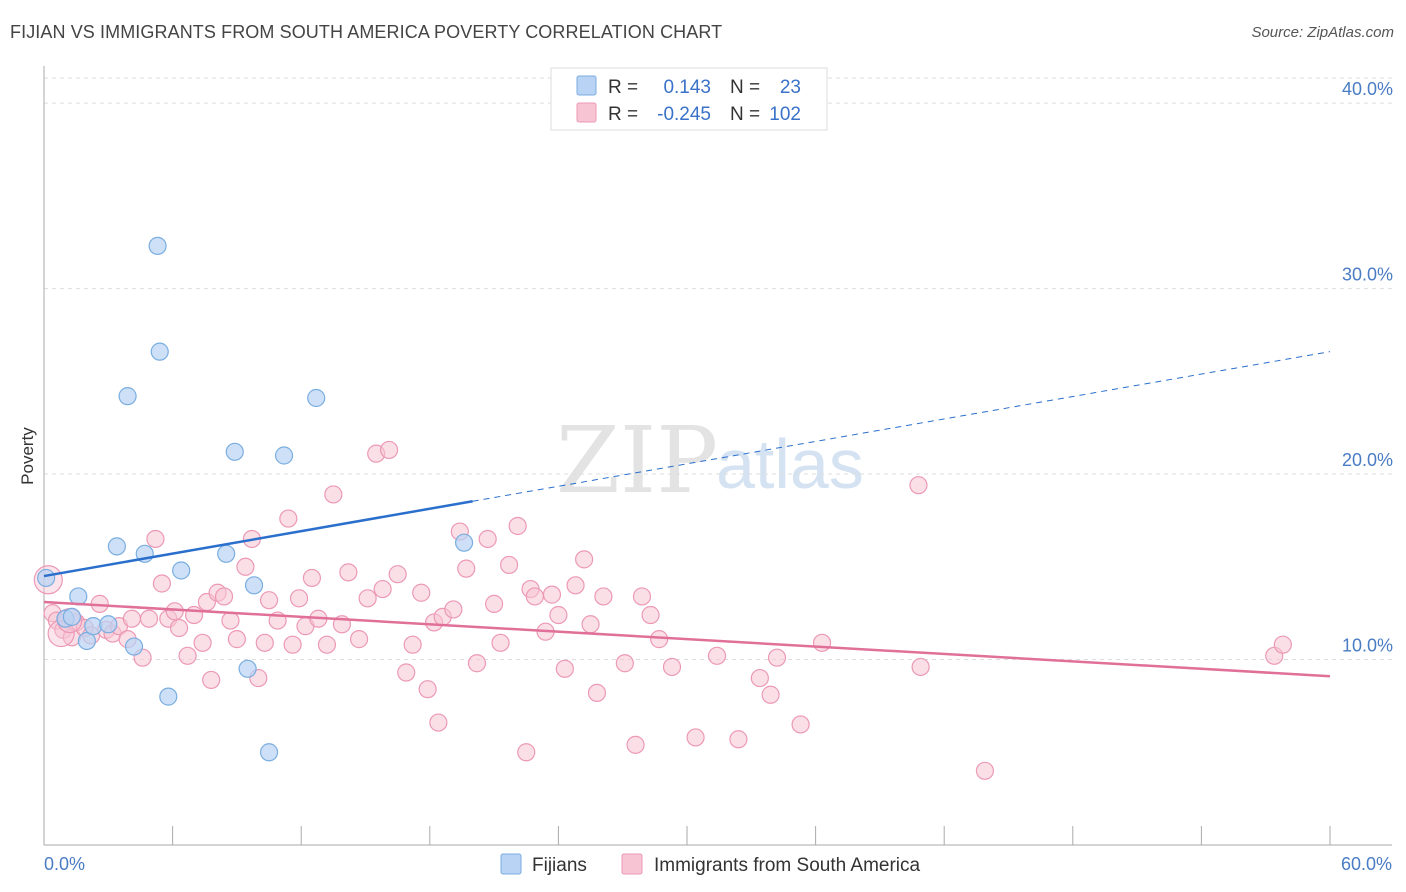 This screenshot has width=1406, height=892. What do you see at coordinates (64, 864) in the screenshot?
I see `x-tick-label-min: 0.0%` at bounding box center [64, 864].